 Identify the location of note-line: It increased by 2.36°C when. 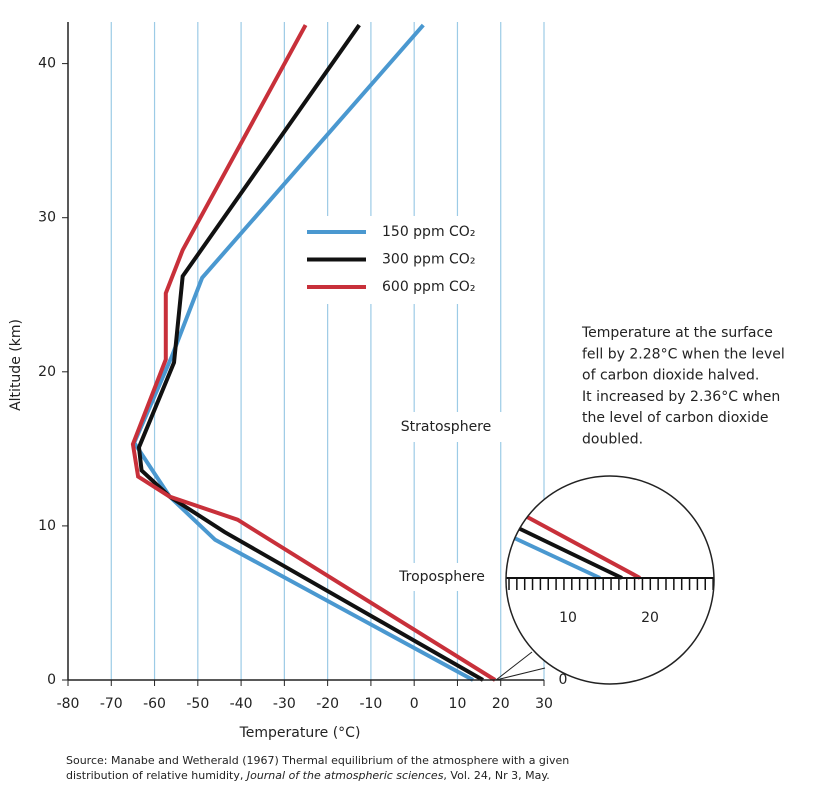
(681, 397).